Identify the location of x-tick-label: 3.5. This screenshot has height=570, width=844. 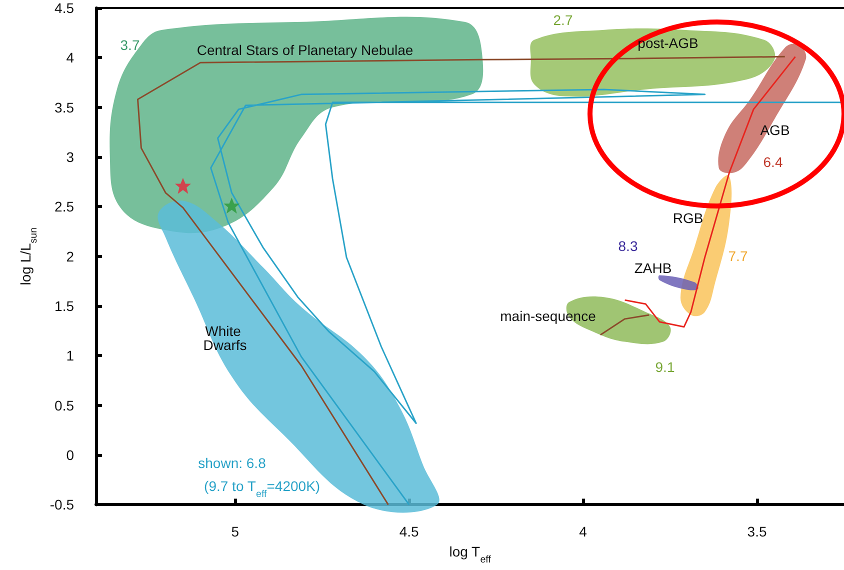
(757, 532).